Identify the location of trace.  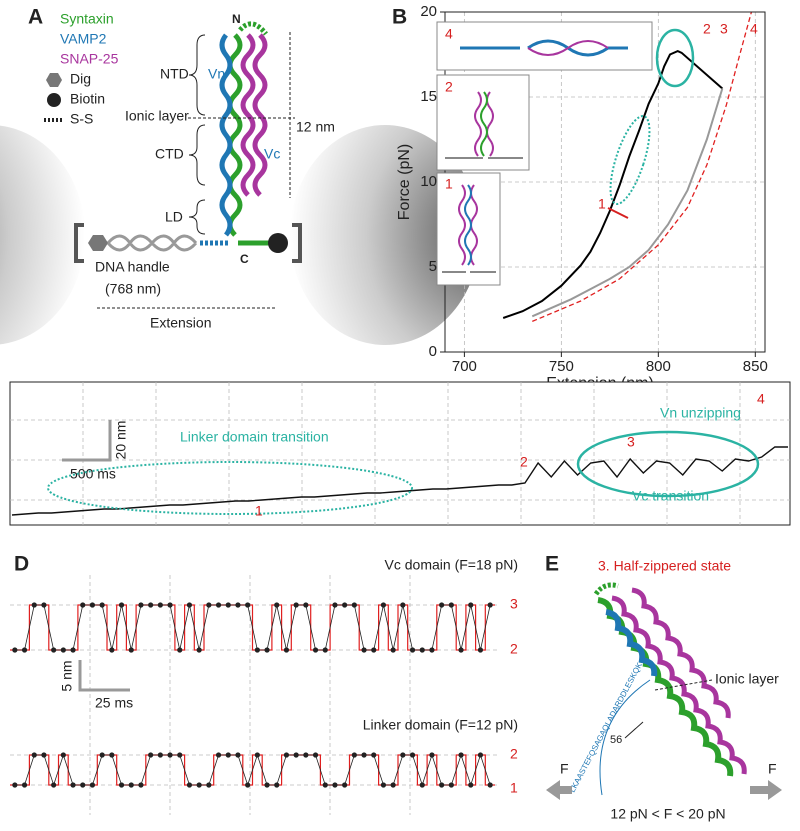
(399, 481).